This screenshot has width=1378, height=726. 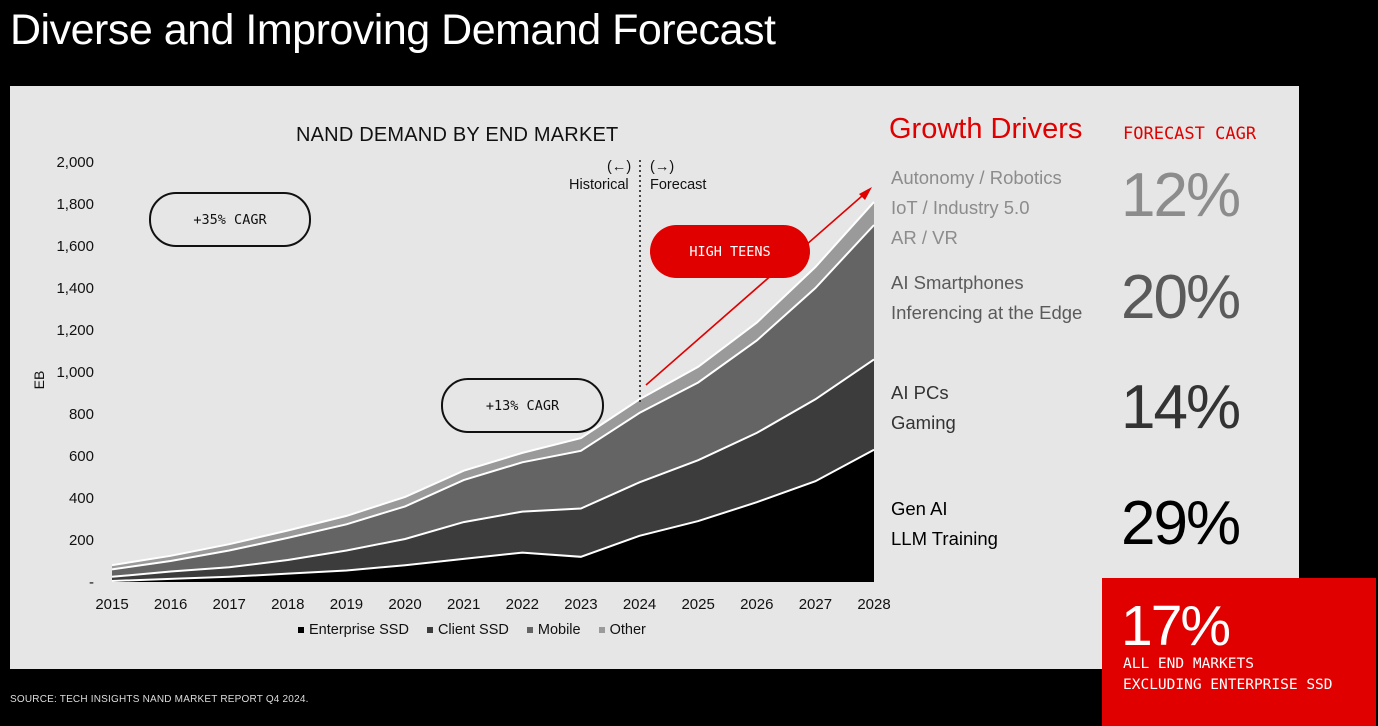 I want to click on x-tick-label: 2026, so click(x=756, y=604).